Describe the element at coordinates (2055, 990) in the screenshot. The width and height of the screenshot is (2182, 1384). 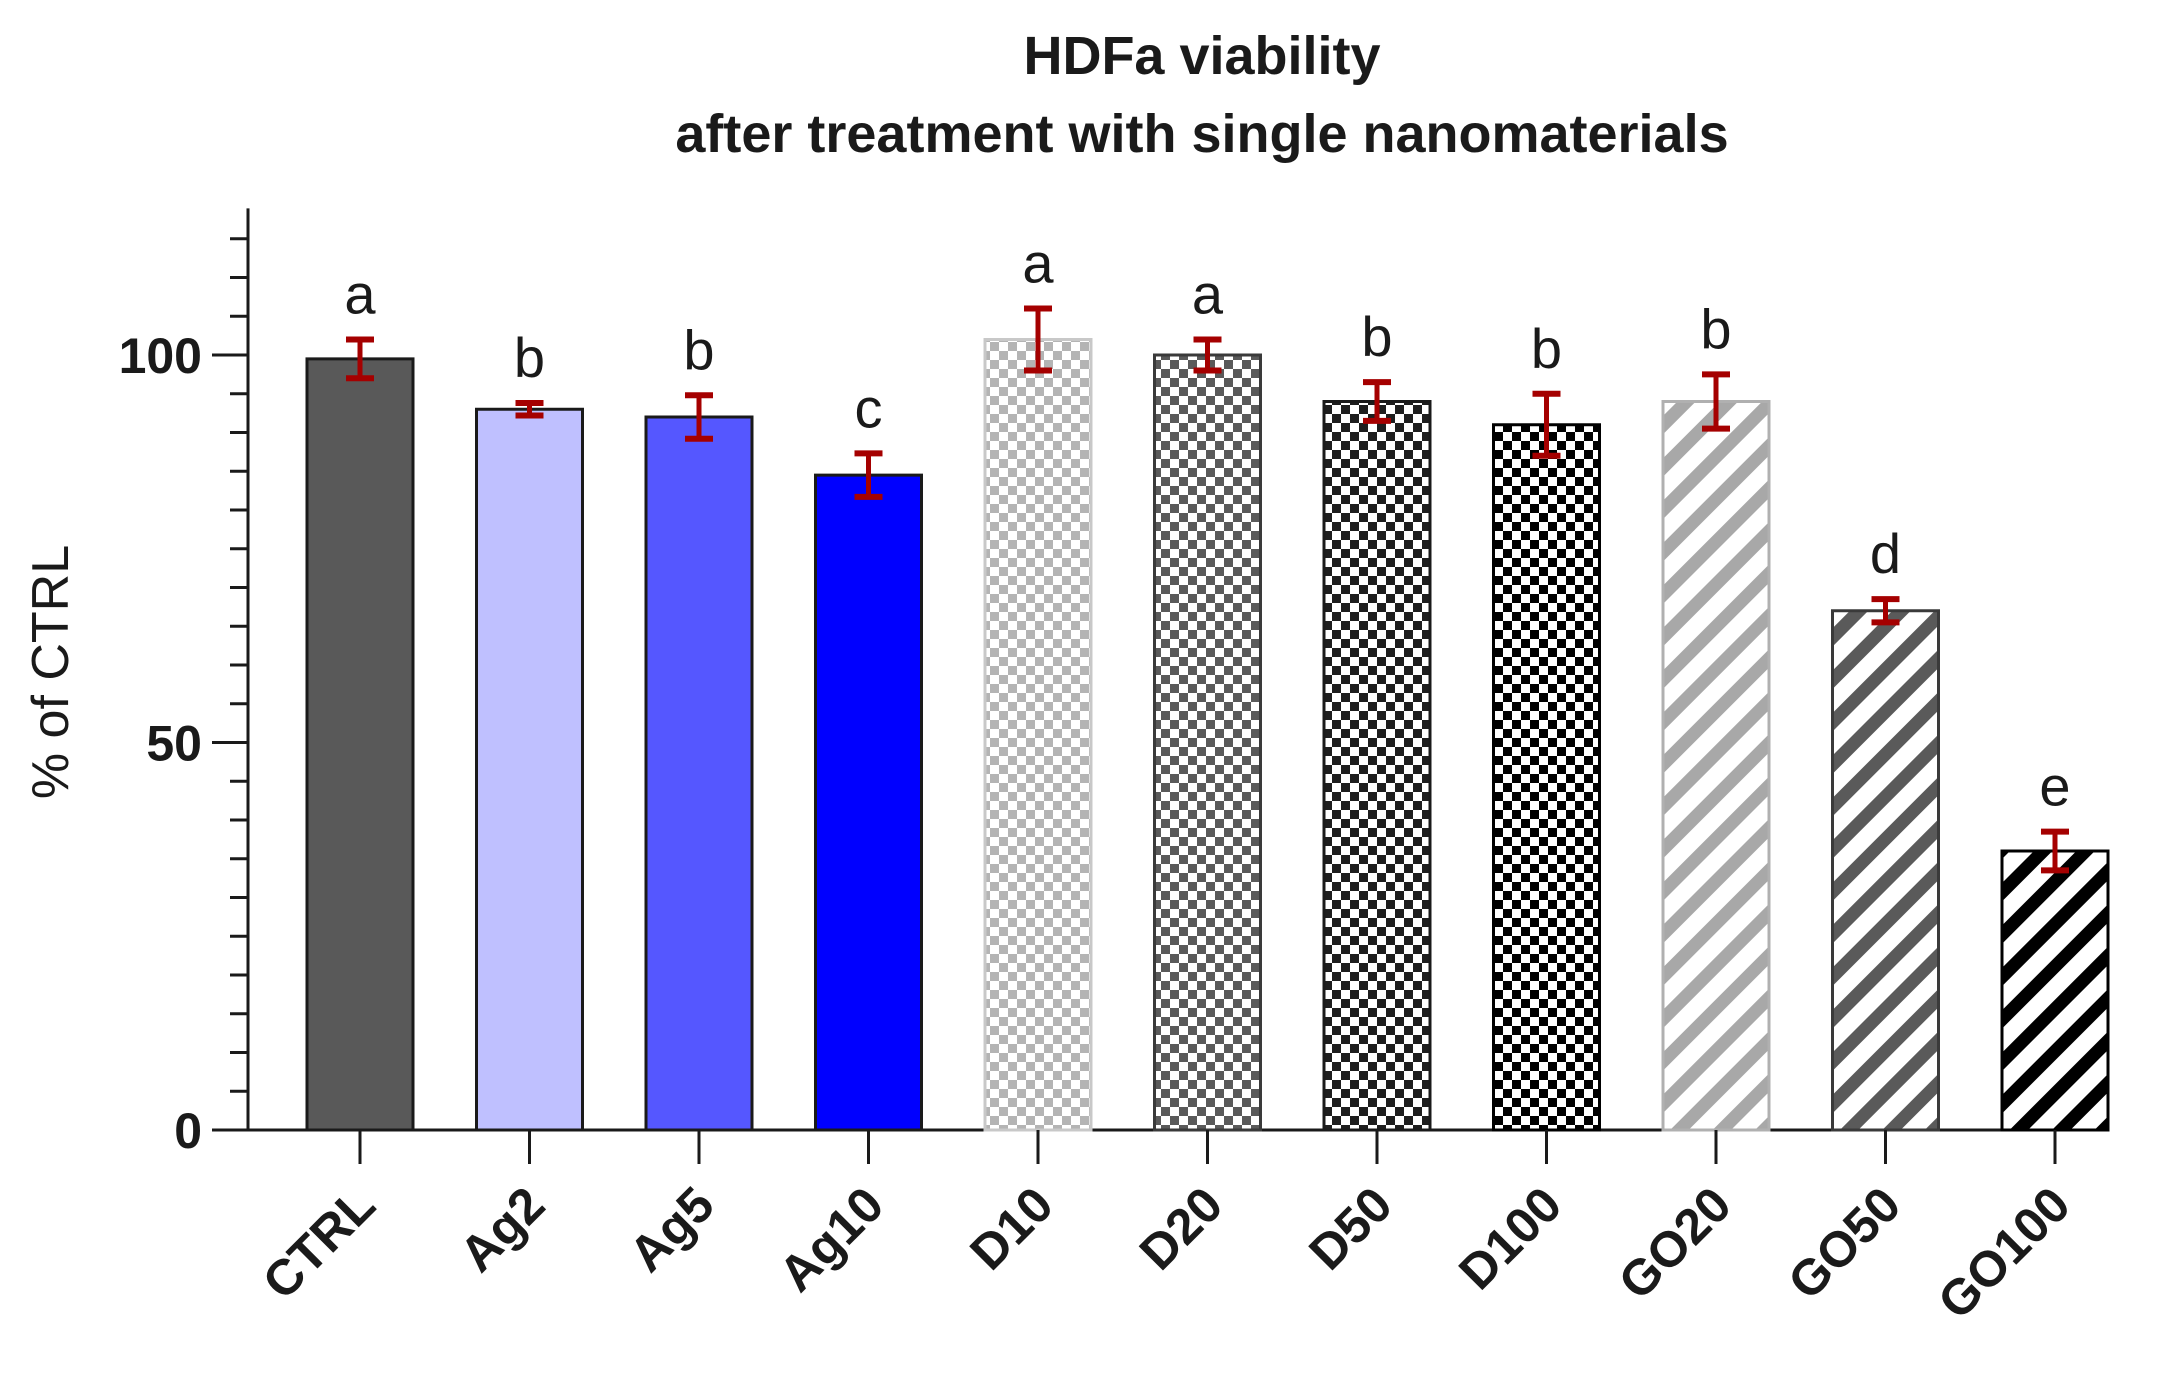
I see `bar-go100` at that location.